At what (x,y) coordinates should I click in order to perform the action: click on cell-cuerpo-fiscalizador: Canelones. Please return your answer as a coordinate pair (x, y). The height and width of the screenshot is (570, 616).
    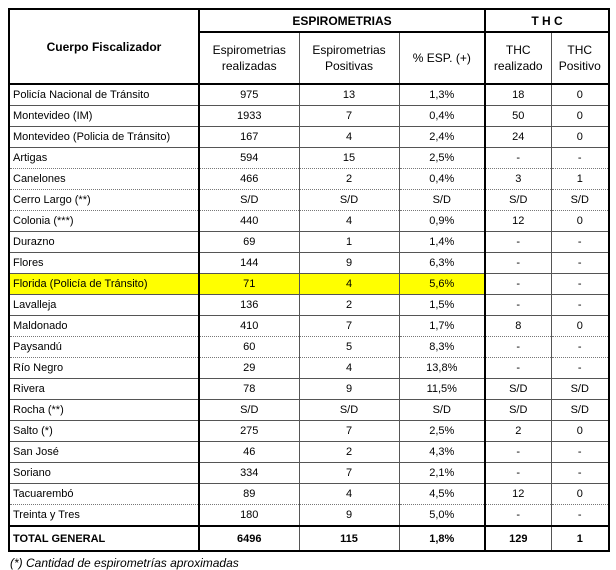
    Looking at the image, I should click on (104, 179).